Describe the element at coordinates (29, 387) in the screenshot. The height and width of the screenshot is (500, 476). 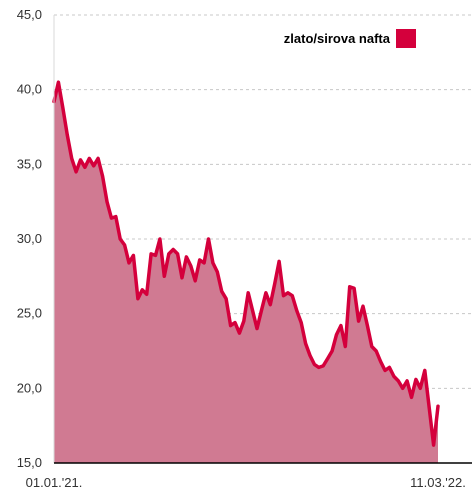
I see `y-tick-label: 20,0` at that location.